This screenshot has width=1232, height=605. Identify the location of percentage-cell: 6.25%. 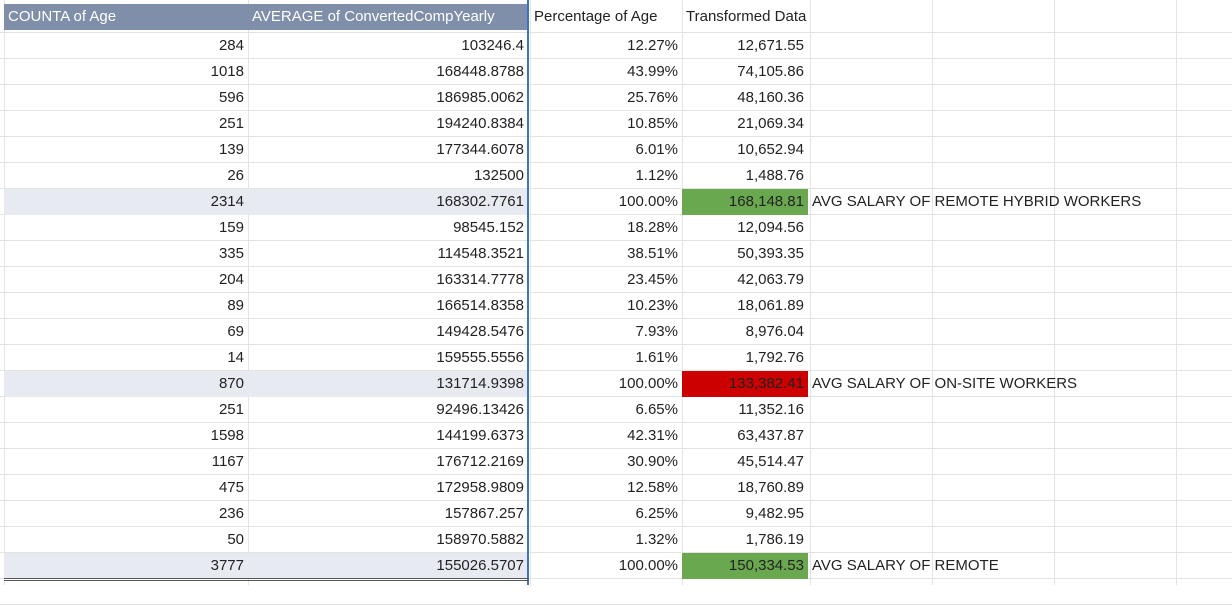
(656, 513).